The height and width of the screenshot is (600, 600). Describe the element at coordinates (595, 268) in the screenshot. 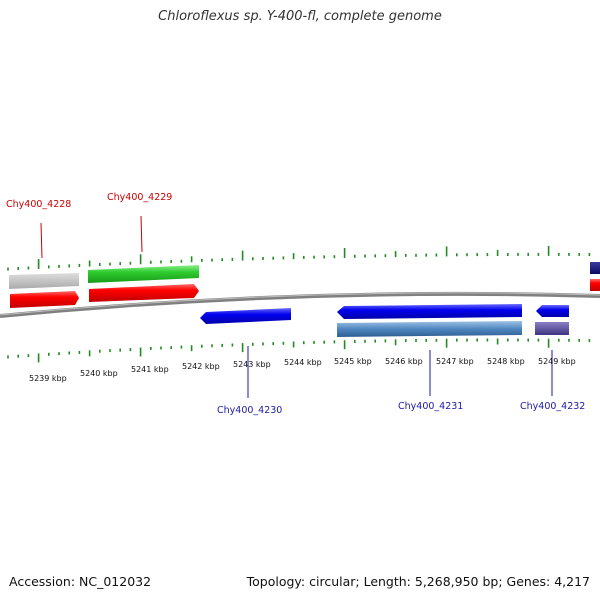

I see `offscreen-navy-feature` at that location.